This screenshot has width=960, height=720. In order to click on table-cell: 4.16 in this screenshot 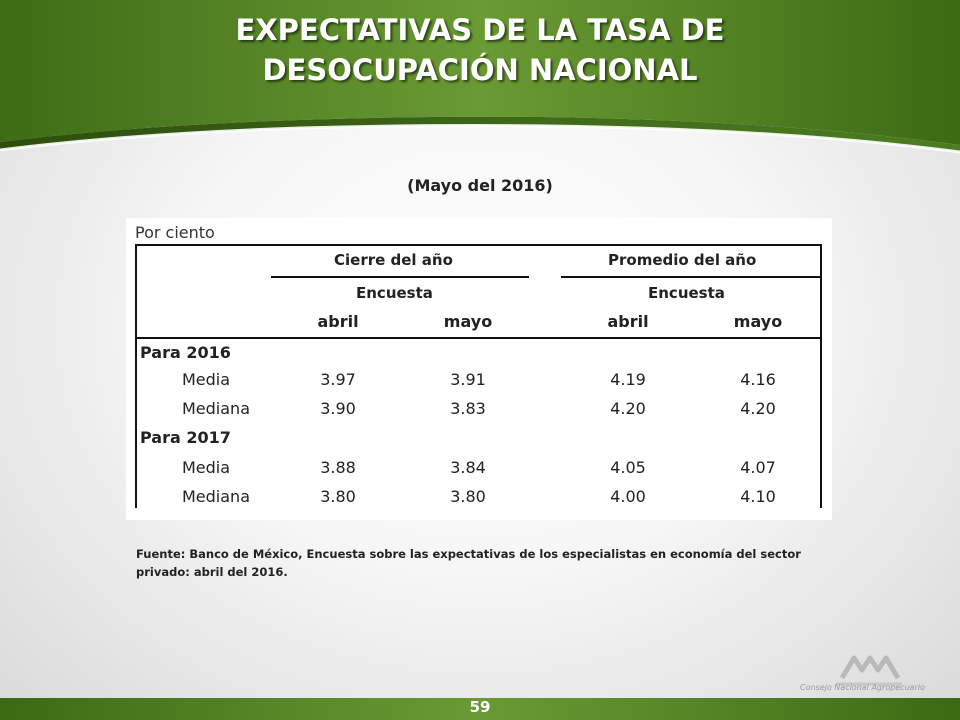, I will do `click(758, 379)`.